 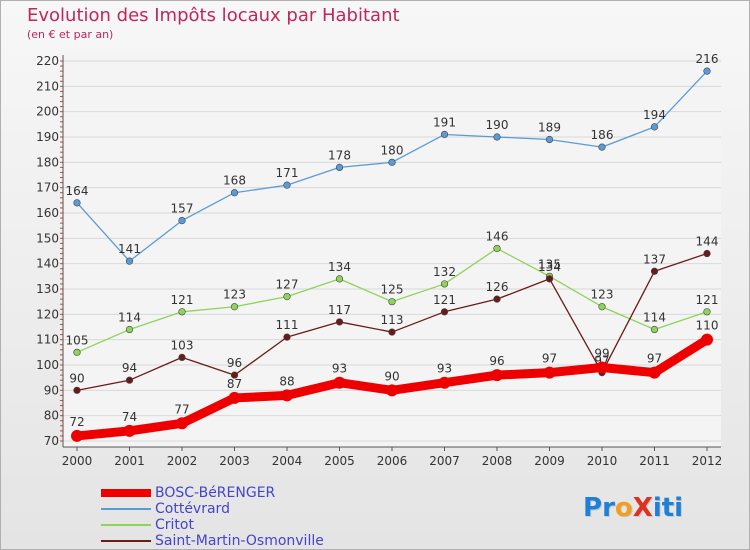 I want to click on x-tick-label: 2004, so click(x=287, y=461).